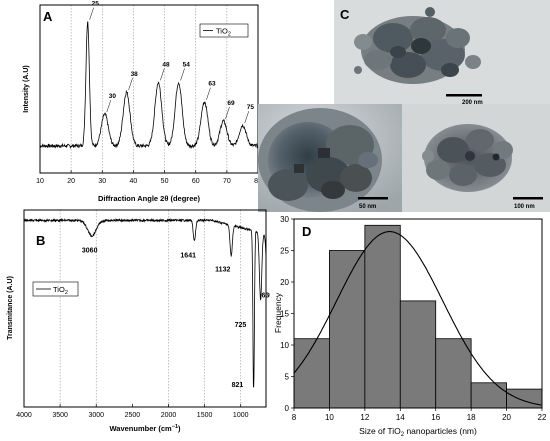 The width and height of the screenshot is (550, 441). I want to click on xrd-y-axis-label: Intensity (A.U), so click(26, 88).